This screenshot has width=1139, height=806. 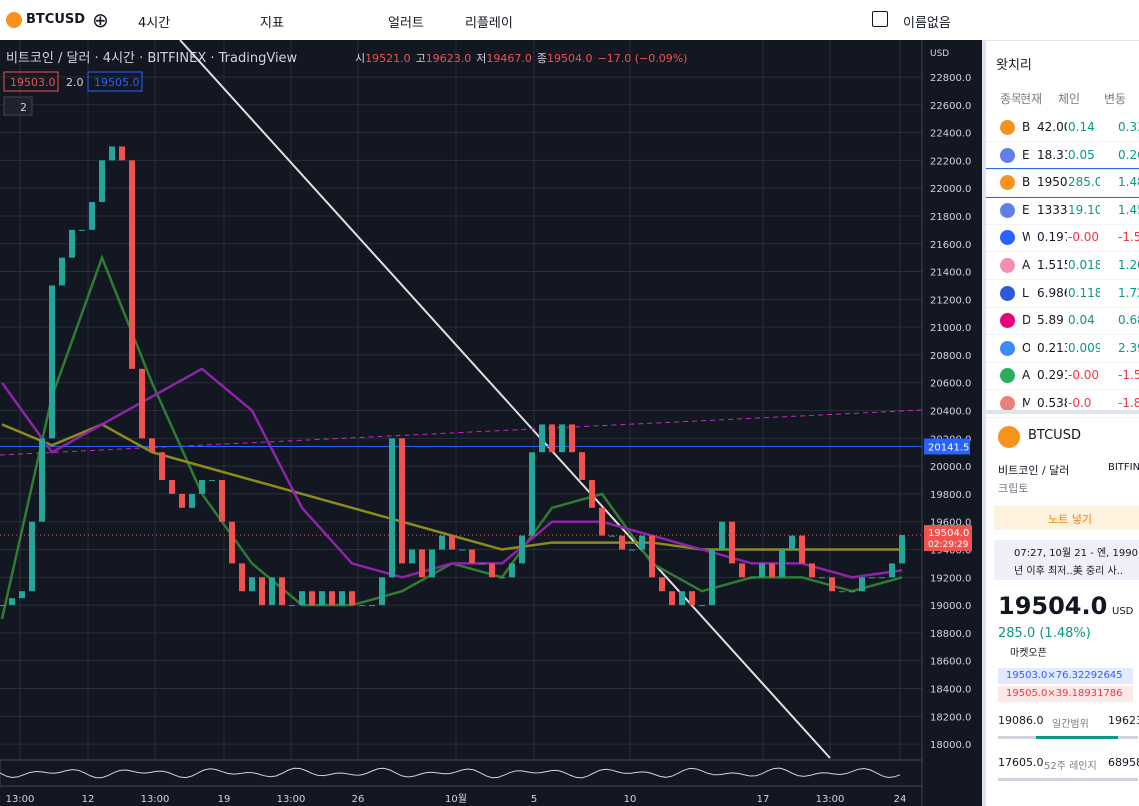 What do you see at coordinates (1034, 470) in the screenshot?
I see `detail-name: 비트코인 / 달러` at bounding box center [1034, 470].